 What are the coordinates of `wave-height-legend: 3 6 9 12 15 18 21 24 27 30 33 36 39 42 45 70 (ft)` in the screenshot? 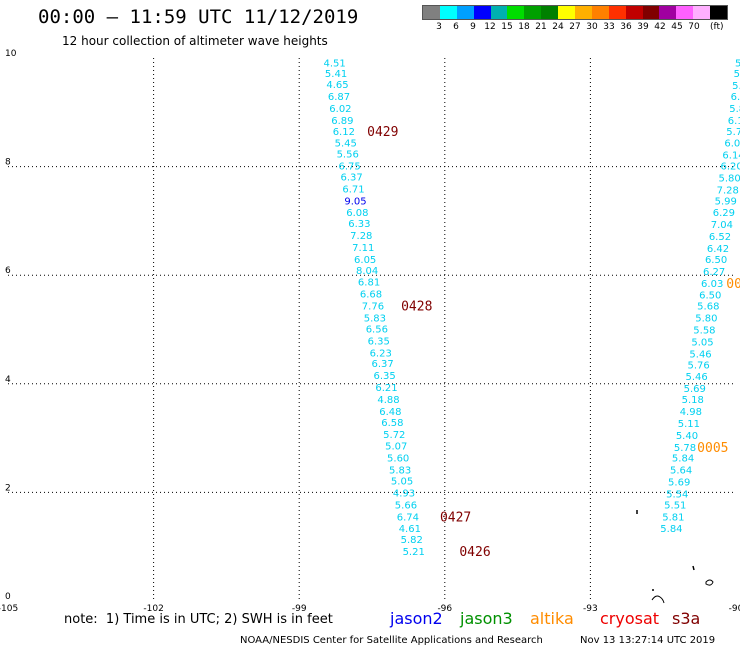 It's located at (575, 20).